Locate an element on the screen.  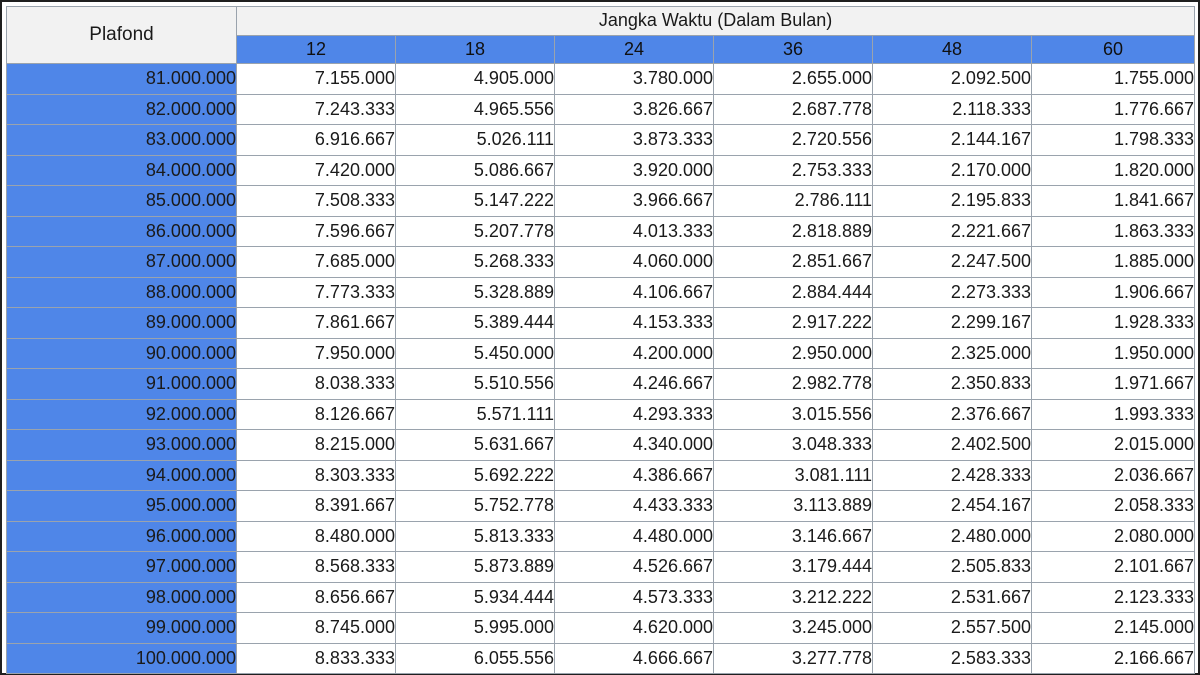
installment-cell: 8.656.667 is located at coordinates (316, 597).